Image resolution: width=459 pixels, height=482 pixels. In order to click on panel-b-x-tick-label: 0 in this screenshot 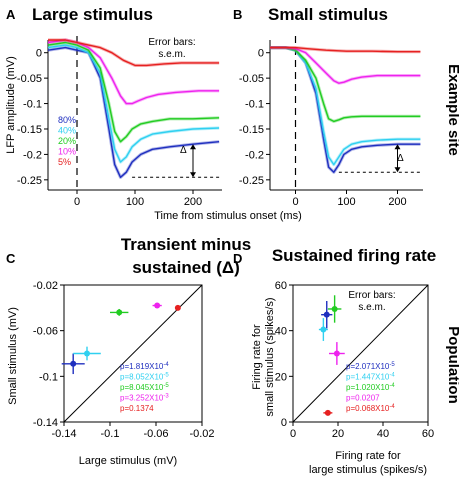, I will do `click(295, 202)`.